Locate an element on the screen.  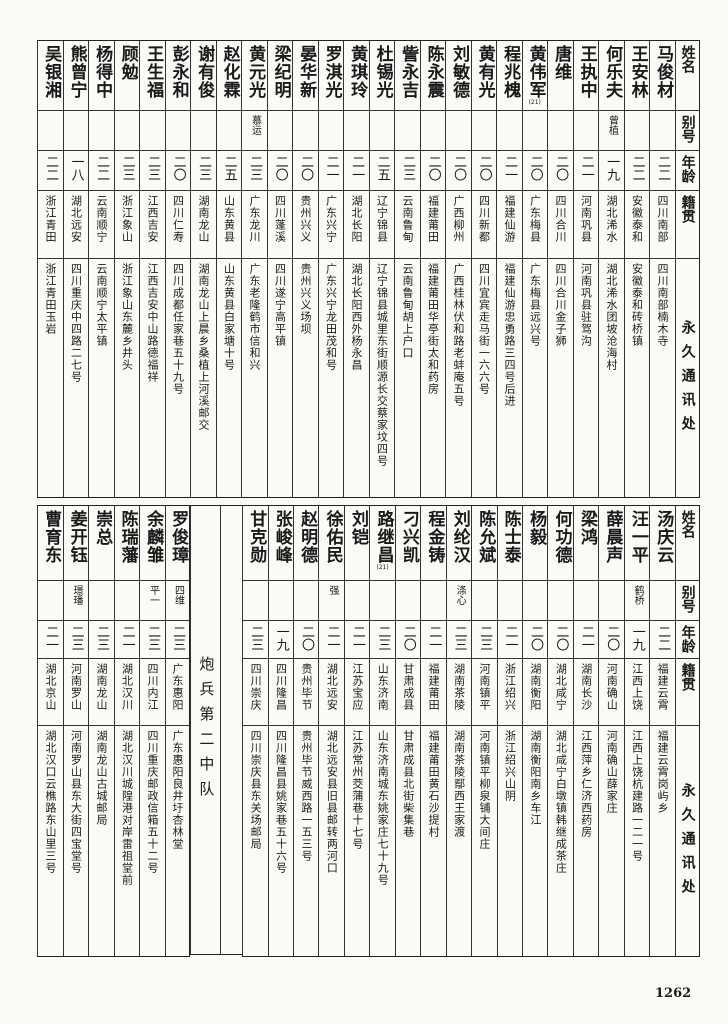
origin: 河南罗山 is located at coordinates (76, 687).